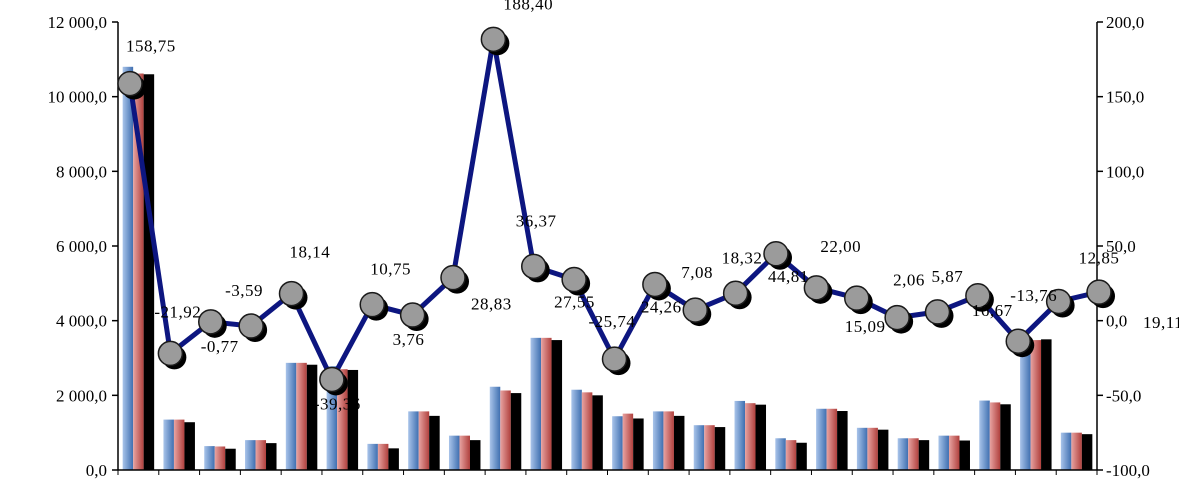  What do you see at coordinates (840, 246) in the screenshot?
I see `line-data-label: 22,00` at bounding box center [840, 246].